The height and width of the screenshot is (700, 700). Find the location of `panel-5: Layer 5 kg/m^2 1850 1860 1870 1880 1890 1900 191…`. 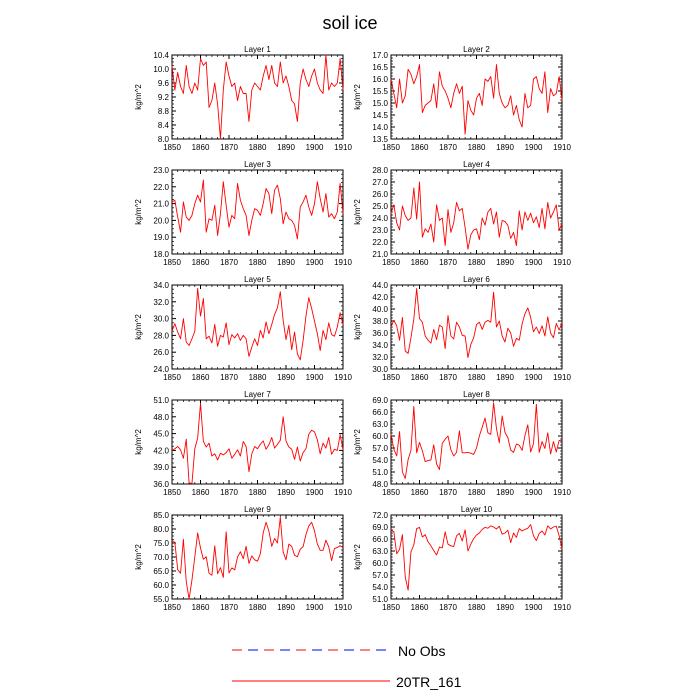

panel-5: Layer 5 kg/m^2 1850 1860 1870 1880 1890 1900 191… is located at coordinates (243, 328).